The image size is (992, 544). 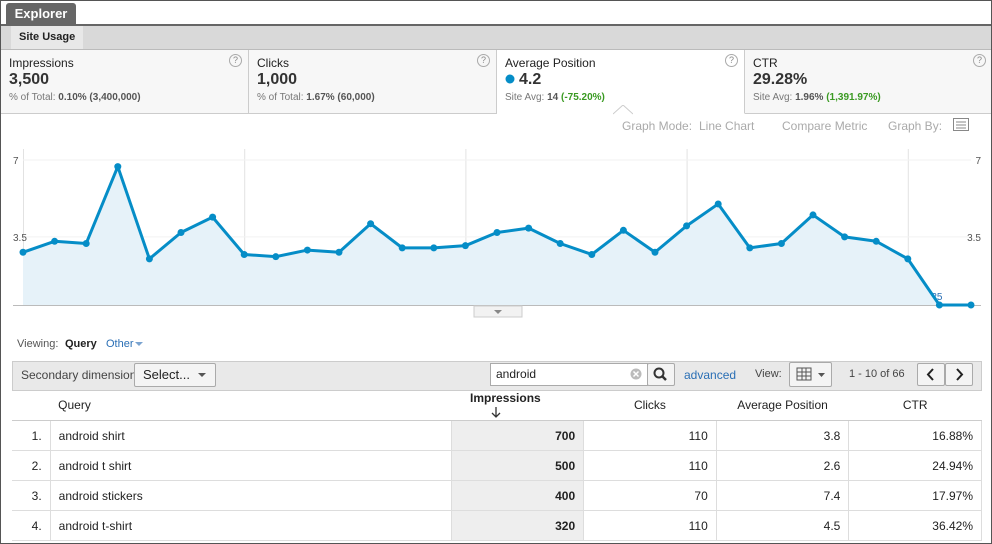 I want to click on select-arrow, so click(x=202, y=375).